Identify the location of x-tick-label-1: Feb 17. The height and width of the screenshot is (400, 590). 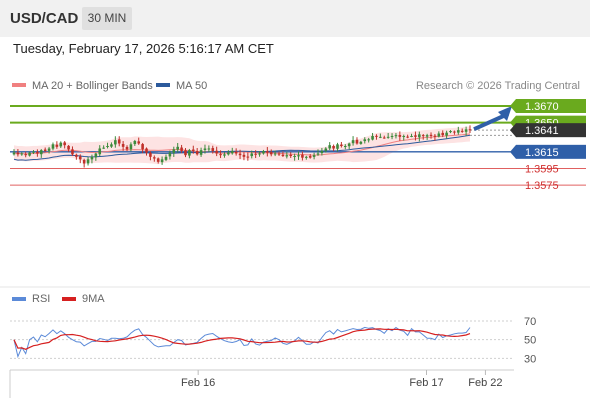
(426, 383).